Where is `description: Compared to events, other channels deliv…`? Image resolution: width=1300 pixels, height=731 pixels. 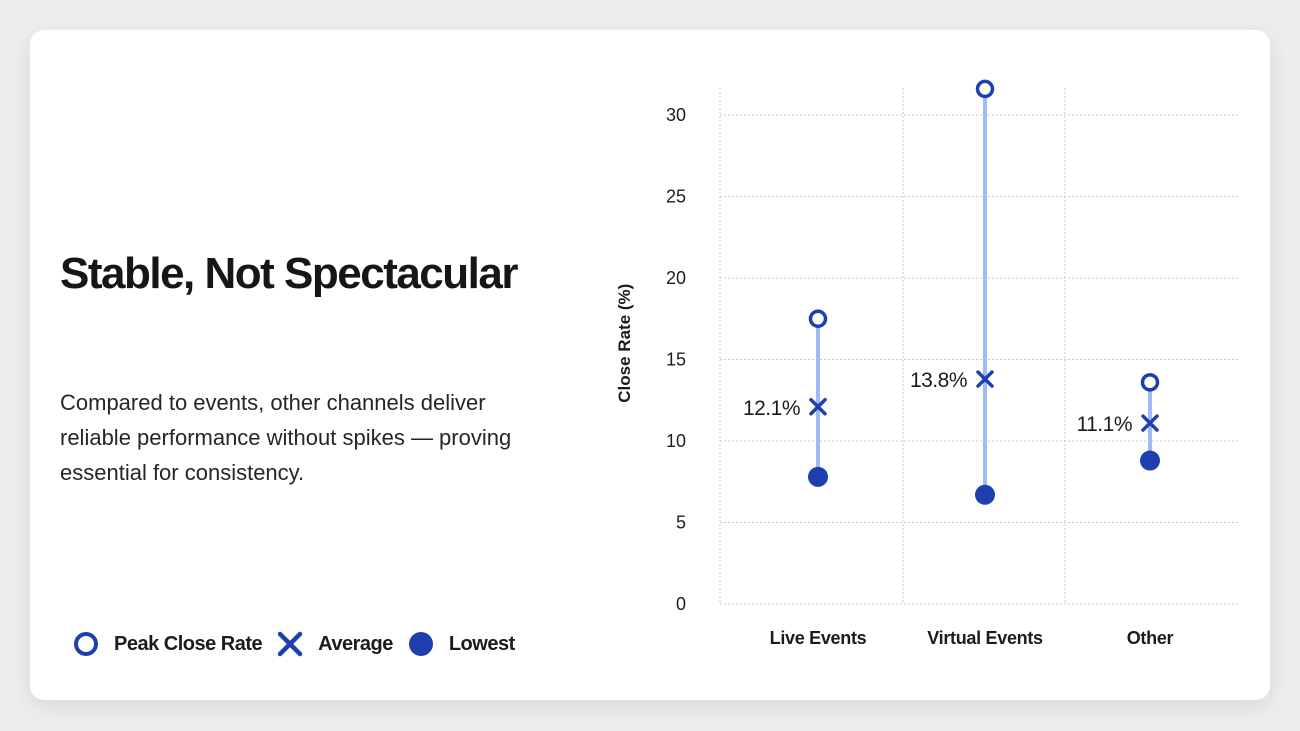
description: Compared to events, other channels deliv… is located at coordinates (286, 437).